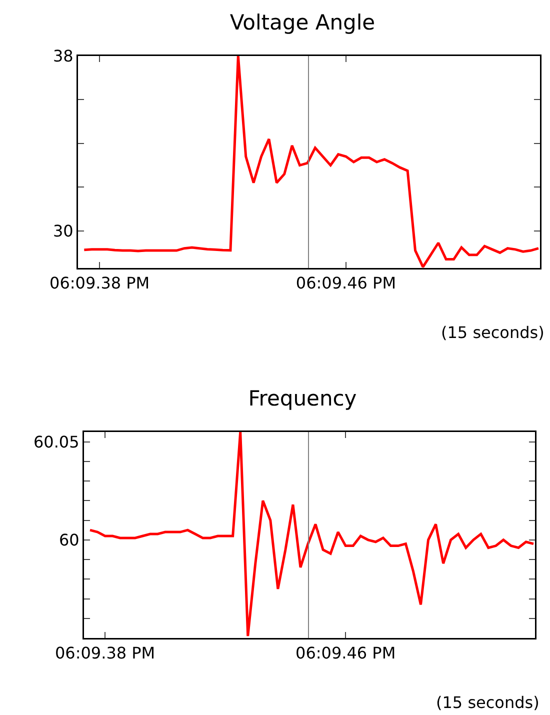 Image resolution: width=550 pixels, height=715 pixels. I want to click on y-tick-label: 60.05, so click(56, 442).